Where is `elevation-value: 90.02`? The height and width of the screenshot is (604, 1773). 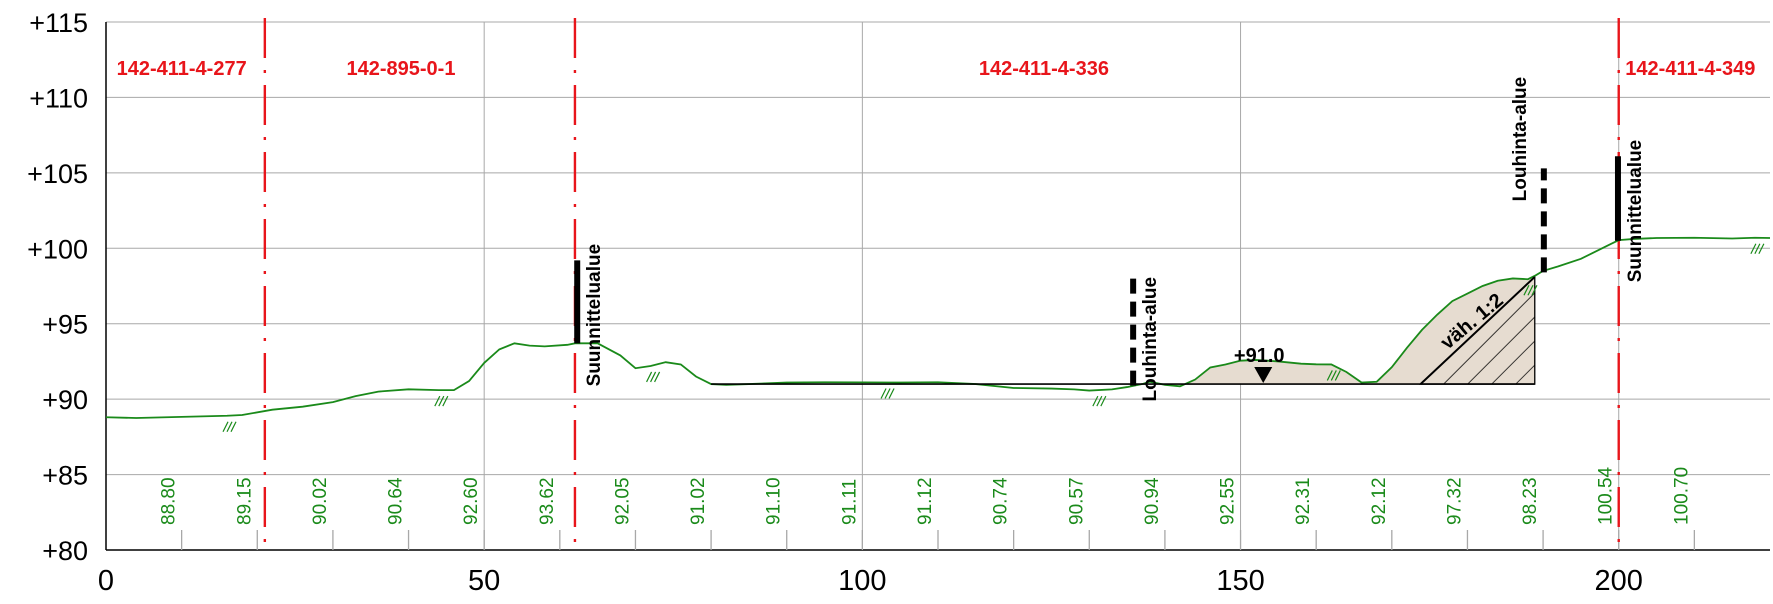
elevation-value: 90.02 is located at coordinates (320, 501).